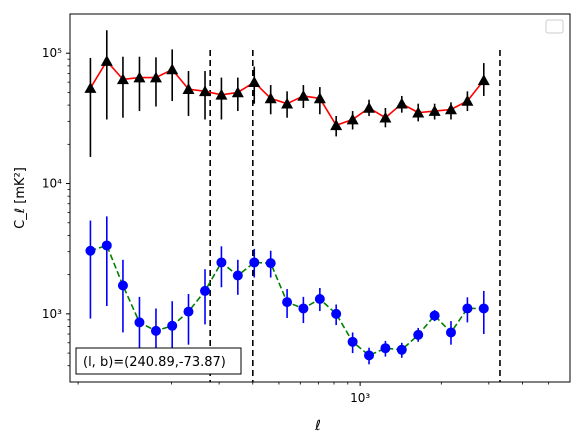 This screenshot has width=580, height=445. I want to click on y-tick-label: 10³, so click(52, 314).